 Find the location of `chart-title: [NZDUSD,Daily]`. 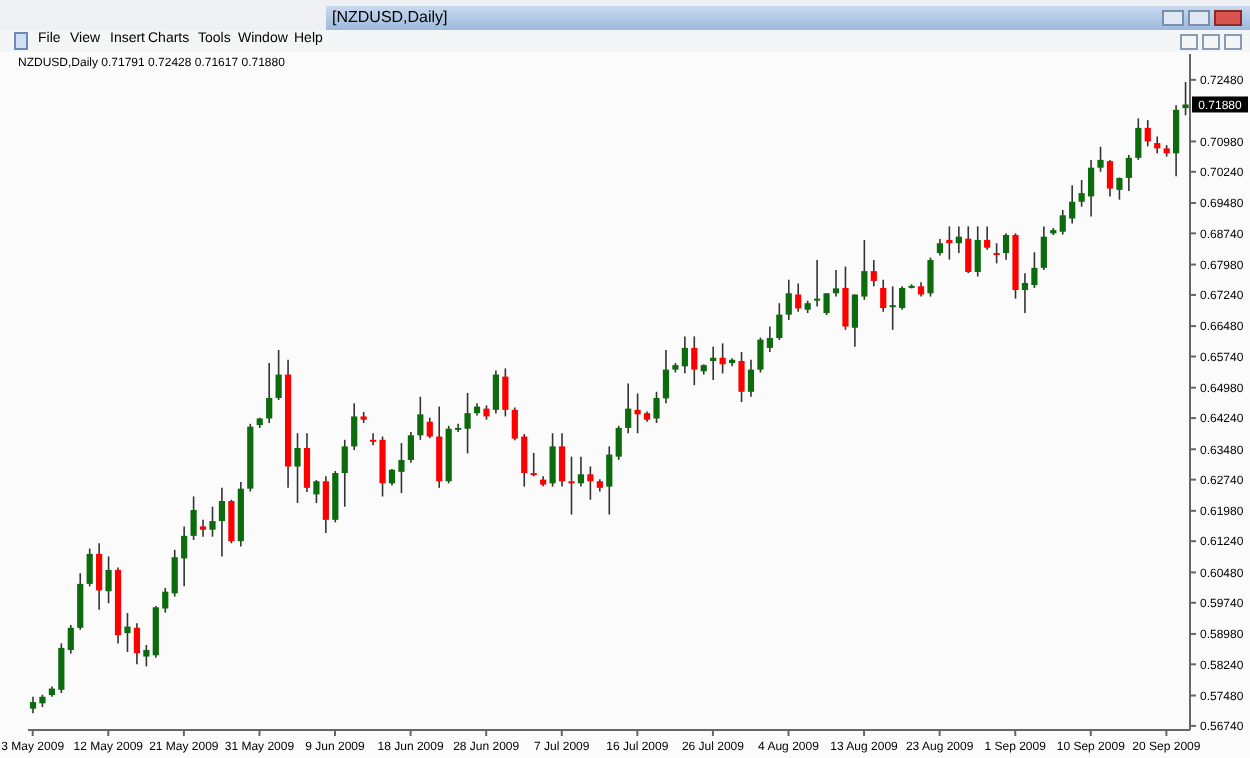

chart-title: [NZDUSD,Daily] is located at coordinates (390, 17).